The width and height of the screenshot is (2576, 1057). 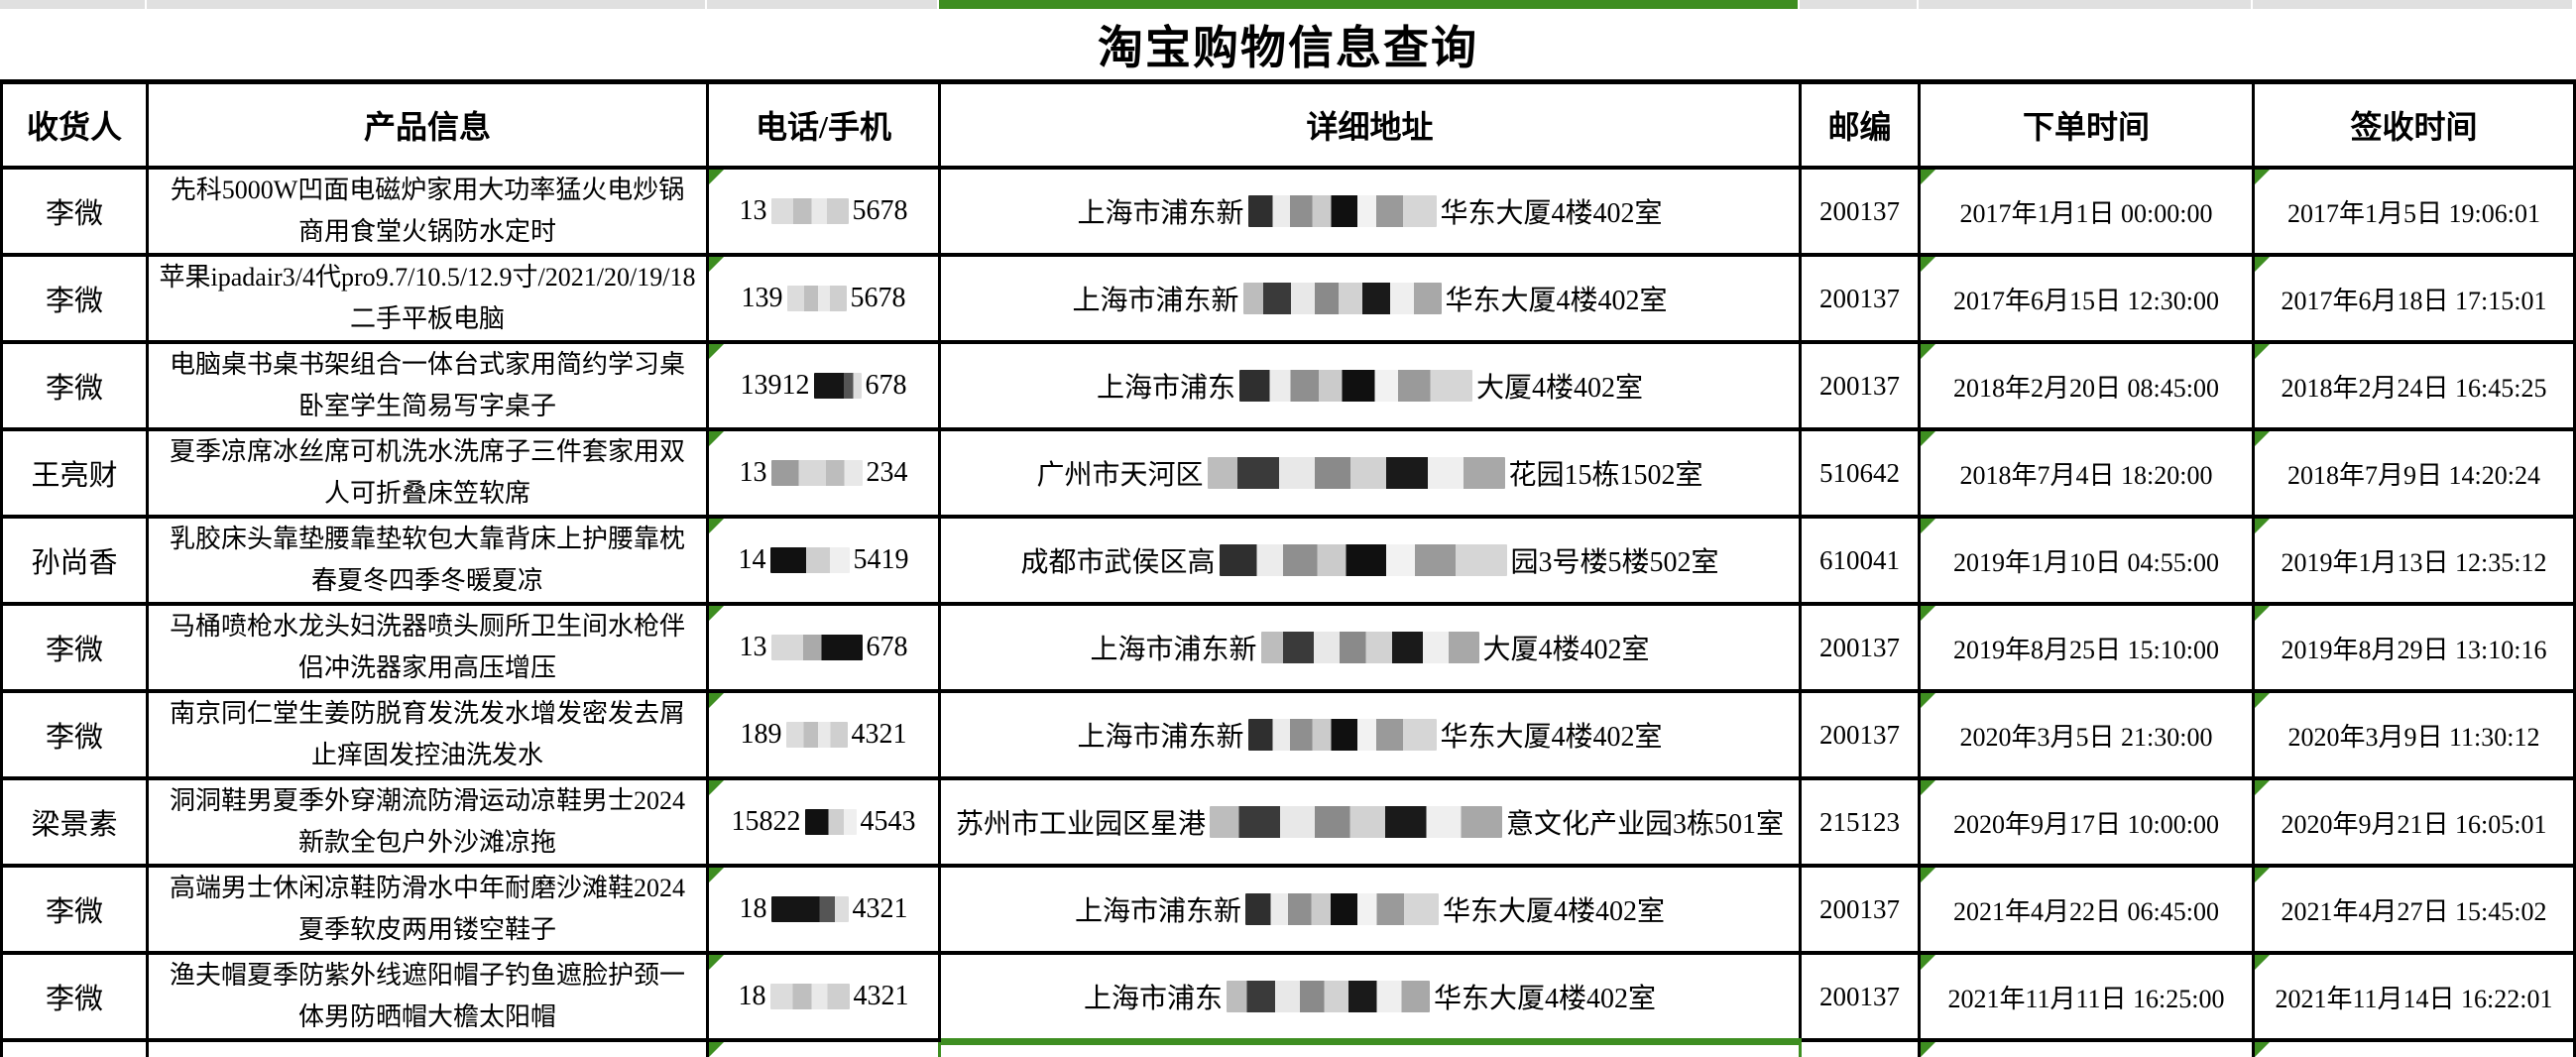 I want to click on cell-order-time: 2020年9月17日 10:00:00, so click(x=2088, y=824).